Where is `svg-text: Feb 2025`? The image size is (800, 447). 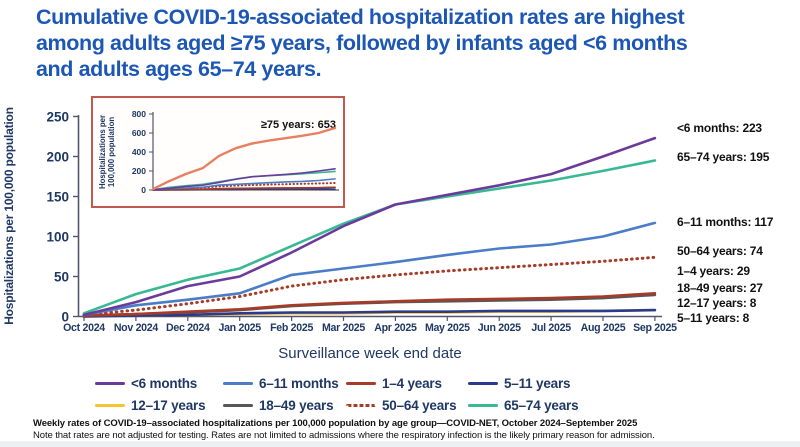
svg-text: Feb 2025 is located at coordinates (291, 328).